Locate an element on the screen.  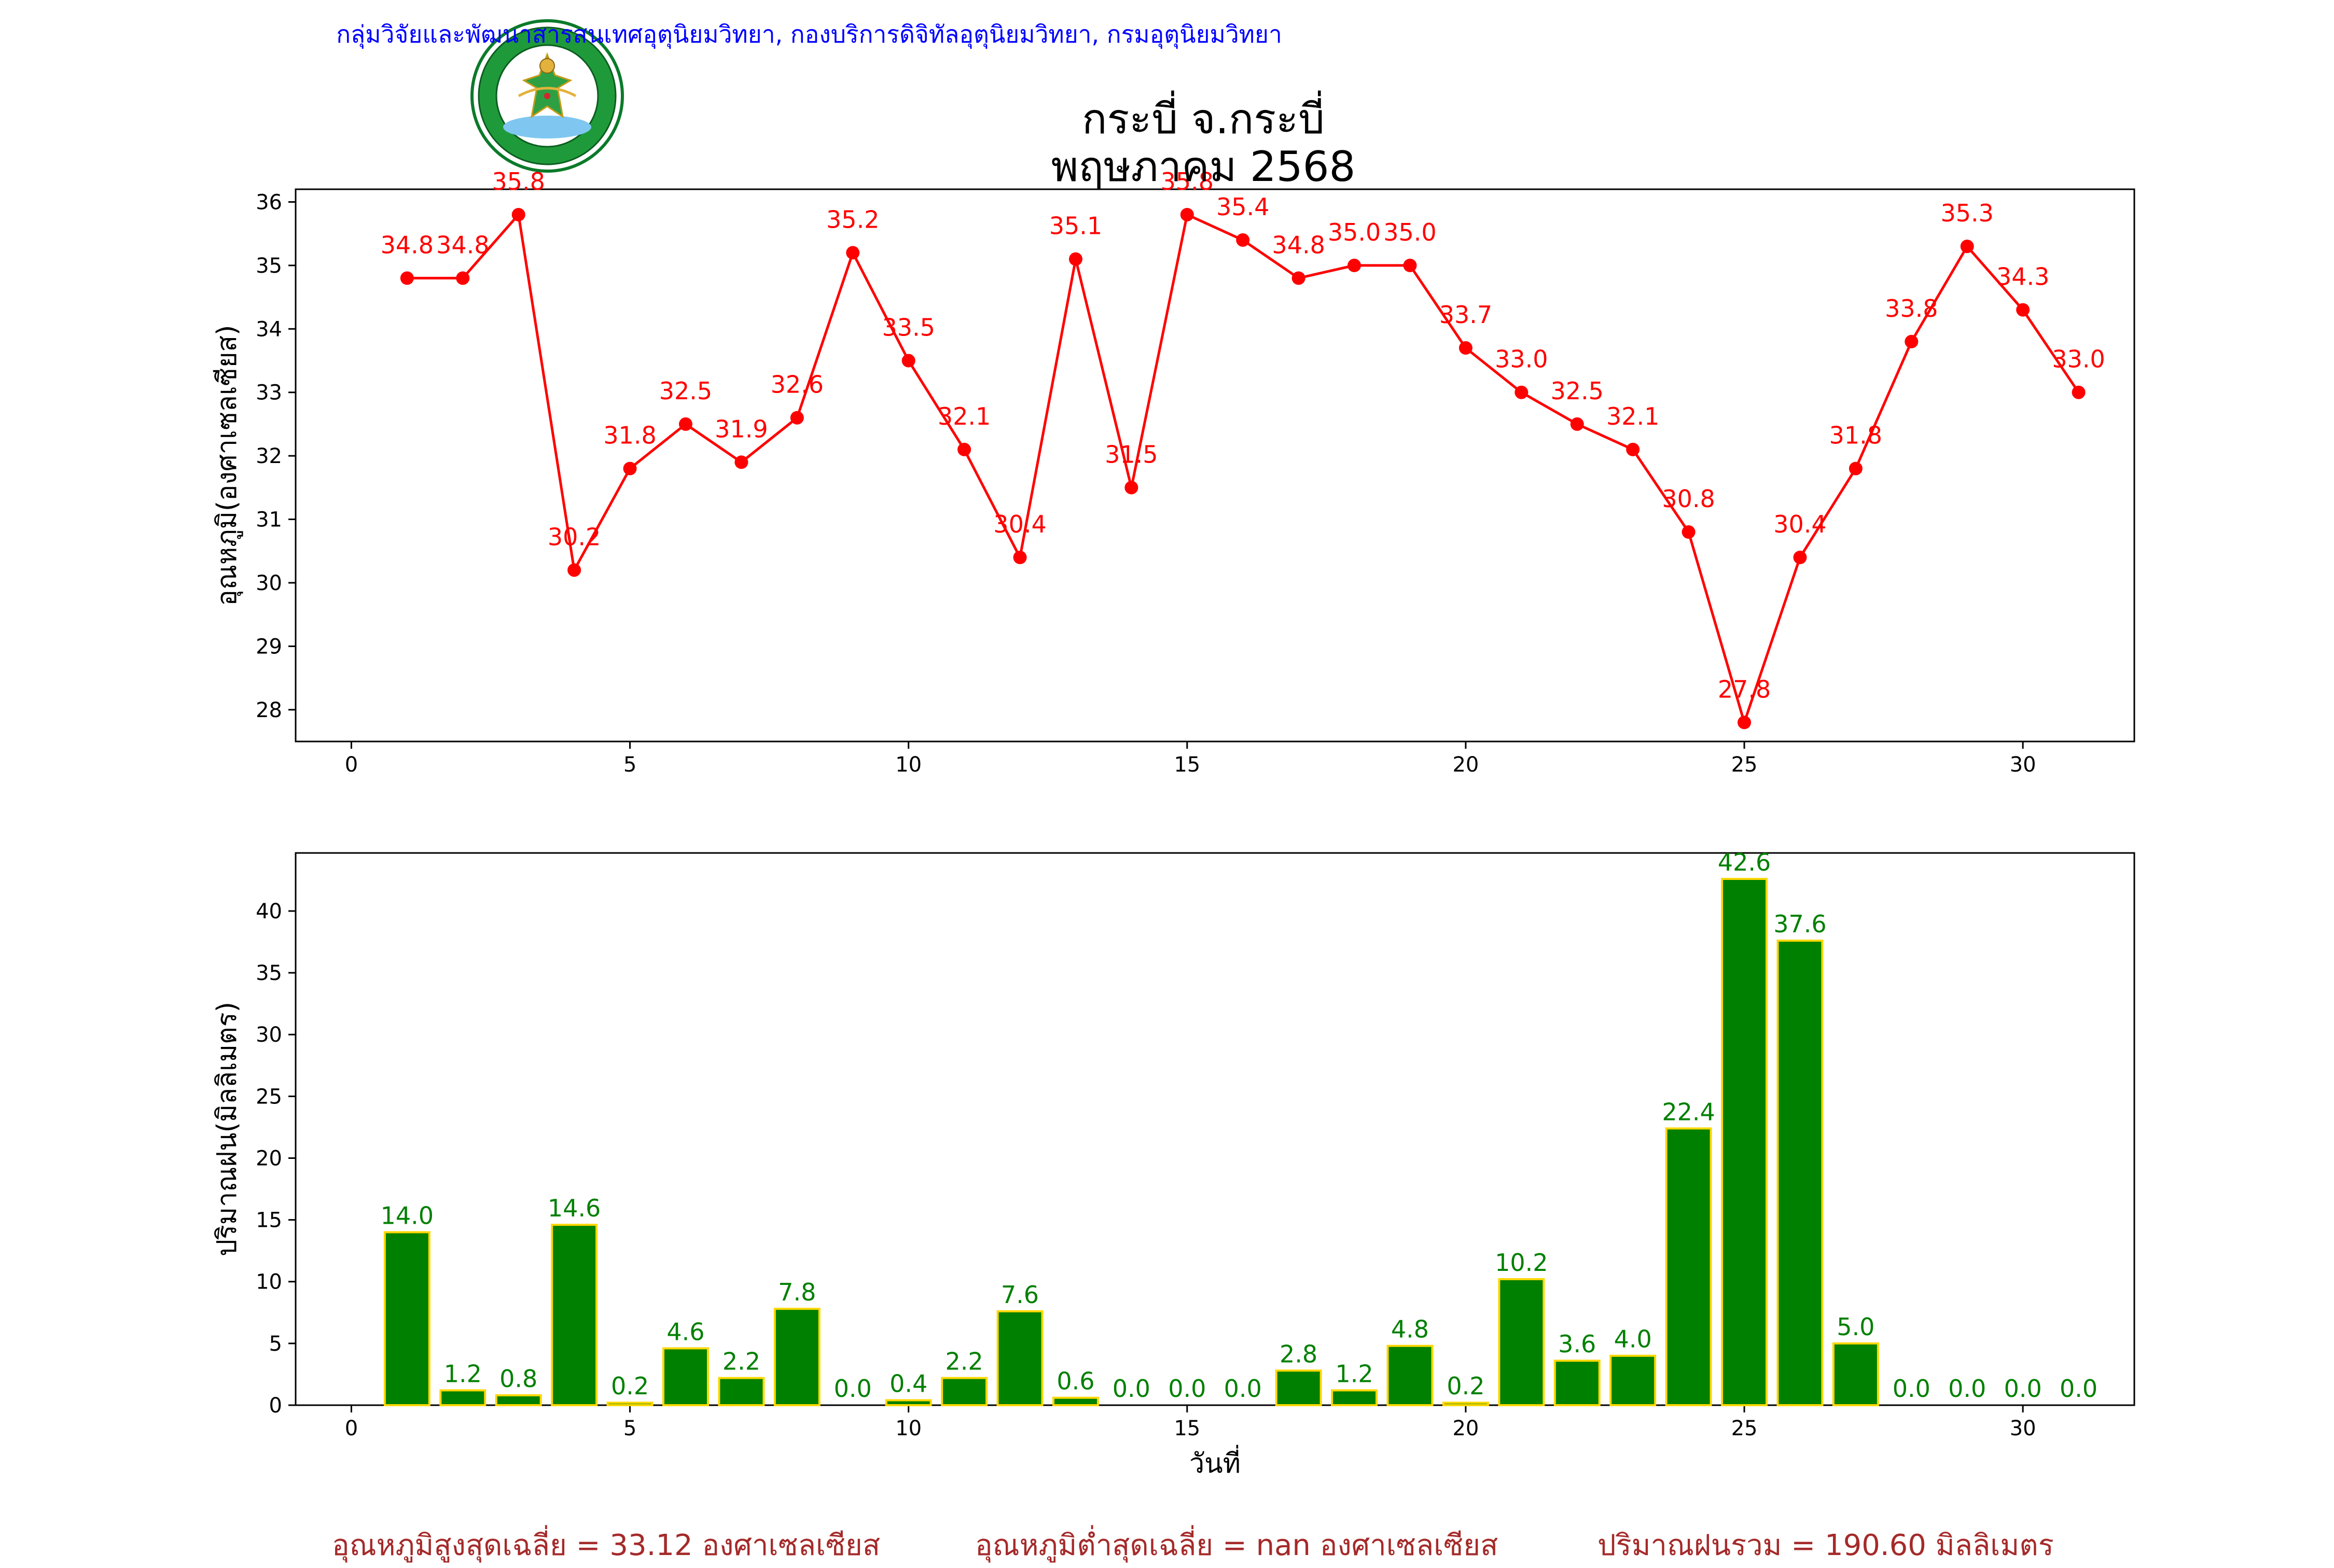
rainfall-data-label: 0.4 is located at coordinates (909, 1383).